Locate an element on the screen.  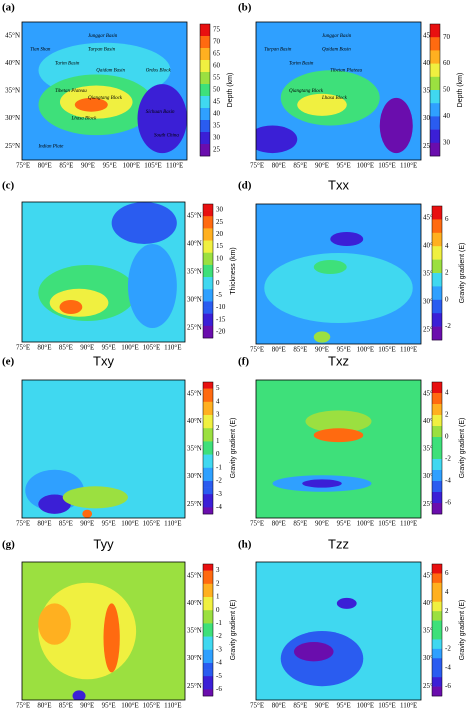
panel-label: (d) is located at coordinates (245, 186).